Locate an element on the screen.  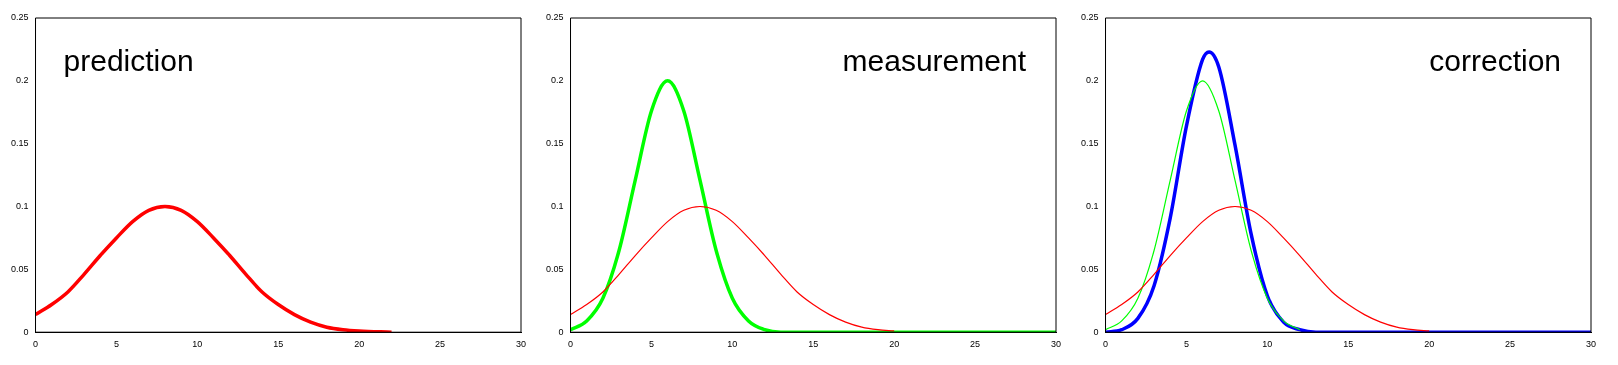
annotation: correction is located at coordinates (1495, 61).